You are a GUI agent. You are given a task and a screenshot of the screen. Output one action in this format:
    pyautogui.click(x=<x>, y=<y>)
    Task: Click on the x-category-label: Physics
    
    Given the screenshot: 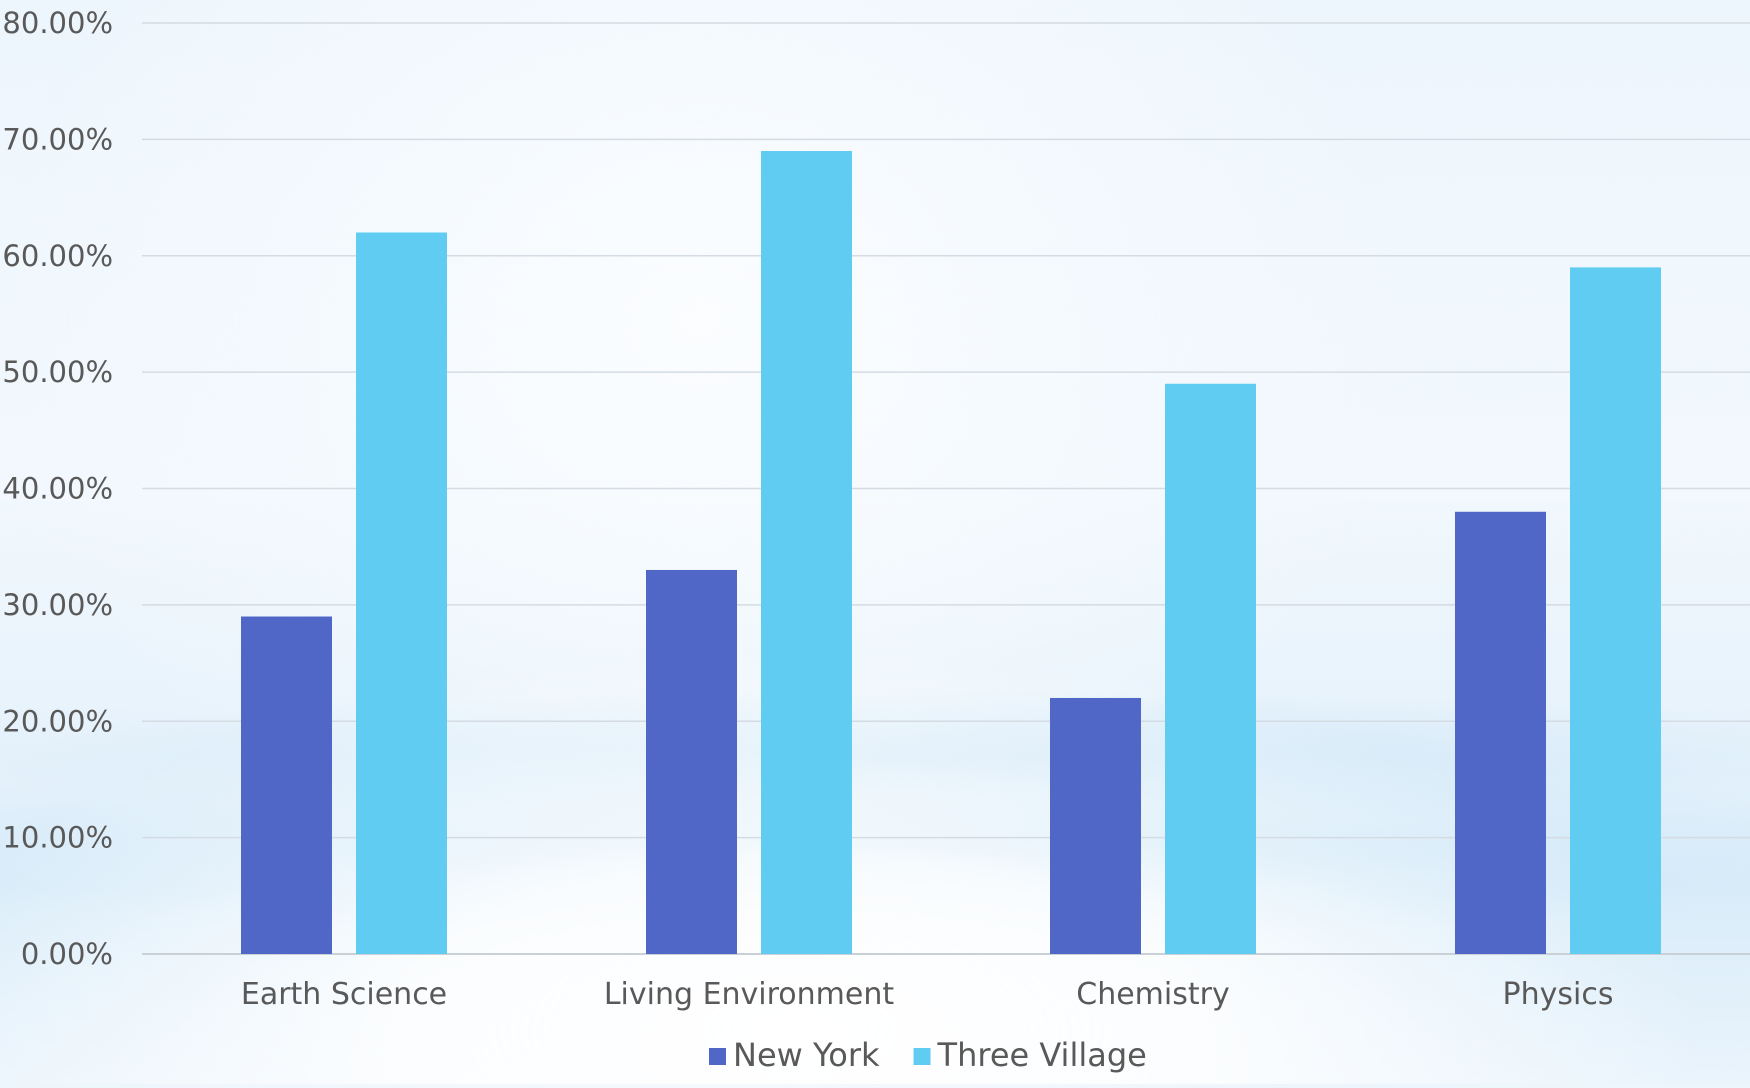 What is the action you would take?
    pyautogui.click(x=1558, y=994)
    